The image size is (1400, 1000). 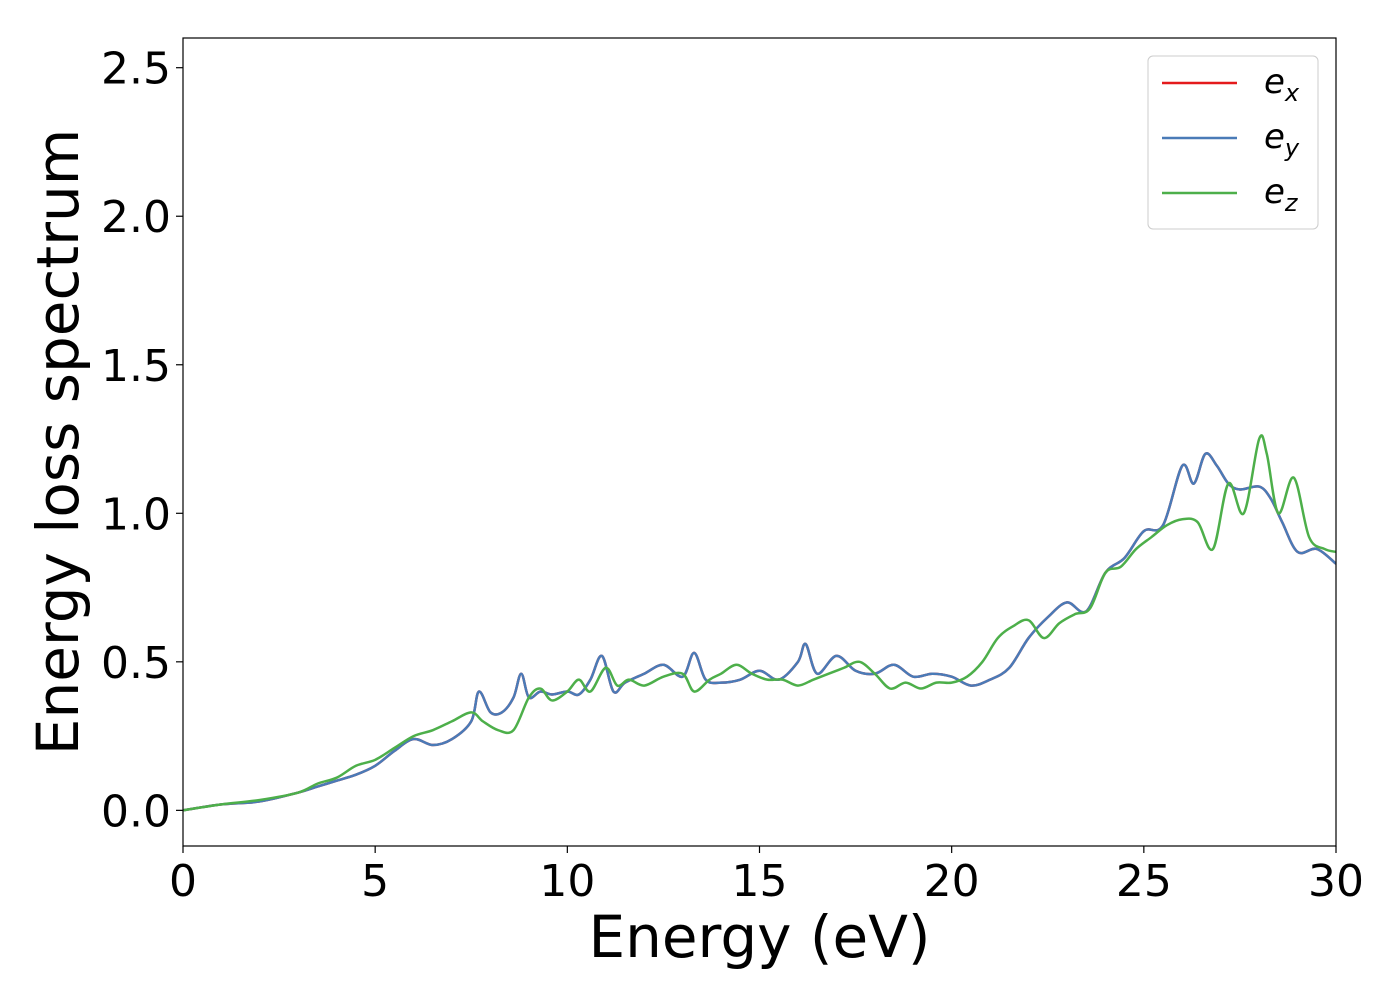 I want to click on x-tick-label: 30, so click(x=1336, y=881).